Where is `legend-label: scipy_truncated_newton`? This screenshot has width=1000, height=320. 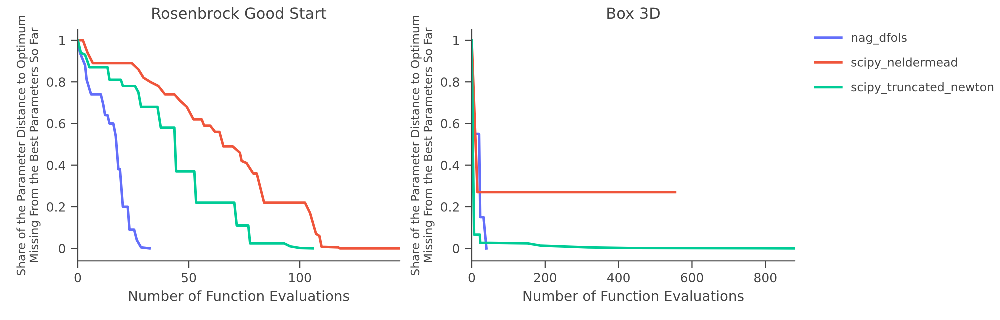 legend-label: scipy_truncated_newton is located at coordinates (923, 88).